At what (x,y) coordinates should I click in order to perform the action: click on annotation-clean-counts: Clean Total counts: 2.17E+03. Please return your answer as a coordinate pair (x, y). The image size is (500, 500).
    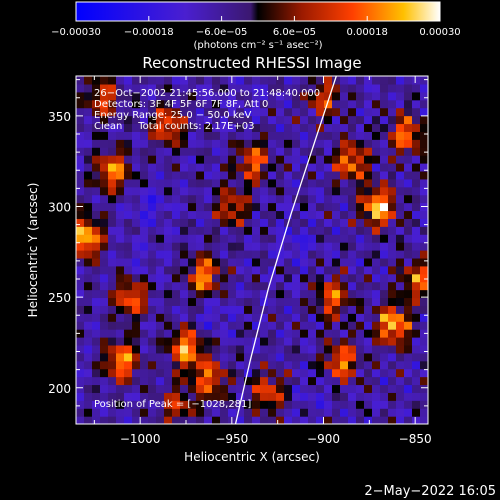
    Looking at the image, I should click on (174, 126).